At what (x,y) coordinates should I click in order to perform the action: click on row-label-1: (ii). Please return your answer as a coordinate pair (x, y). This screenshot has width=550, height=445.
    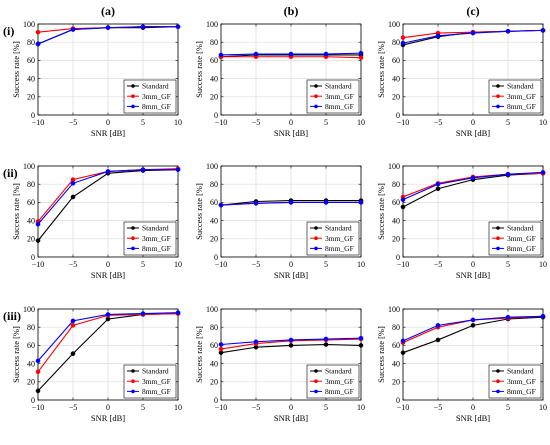
    Looking at the image, I should click on (10, 173).